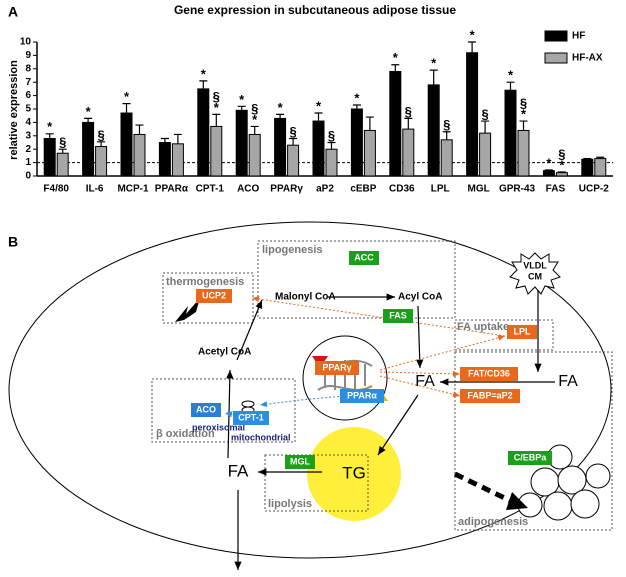 This screenshot has width=626, height=577. What do you see at coordinates (187, 310) in the screenshot?
I see `lightning` at bounding box center [187, 310].